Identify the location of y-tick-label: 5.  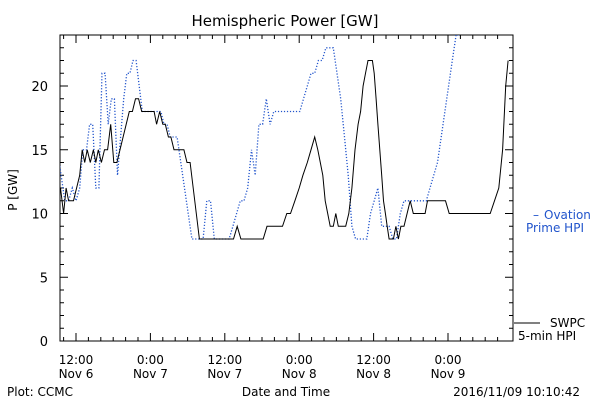
(44, 278).